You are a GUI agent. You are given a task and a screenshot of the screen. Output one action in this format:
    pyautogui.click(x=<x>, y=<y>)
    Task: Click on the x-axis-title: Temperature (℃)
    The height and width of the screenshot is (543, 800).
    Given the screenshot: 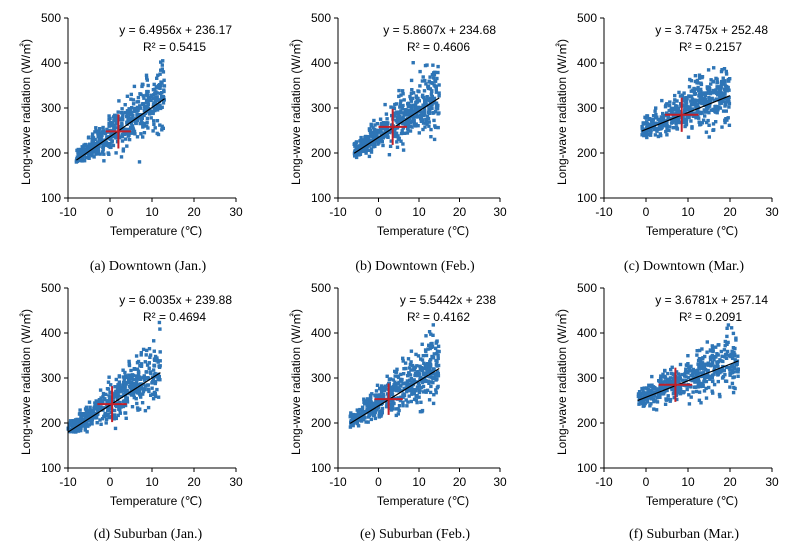 What is the action you would take?
    pyautogui.click(x=156, y=501)
    